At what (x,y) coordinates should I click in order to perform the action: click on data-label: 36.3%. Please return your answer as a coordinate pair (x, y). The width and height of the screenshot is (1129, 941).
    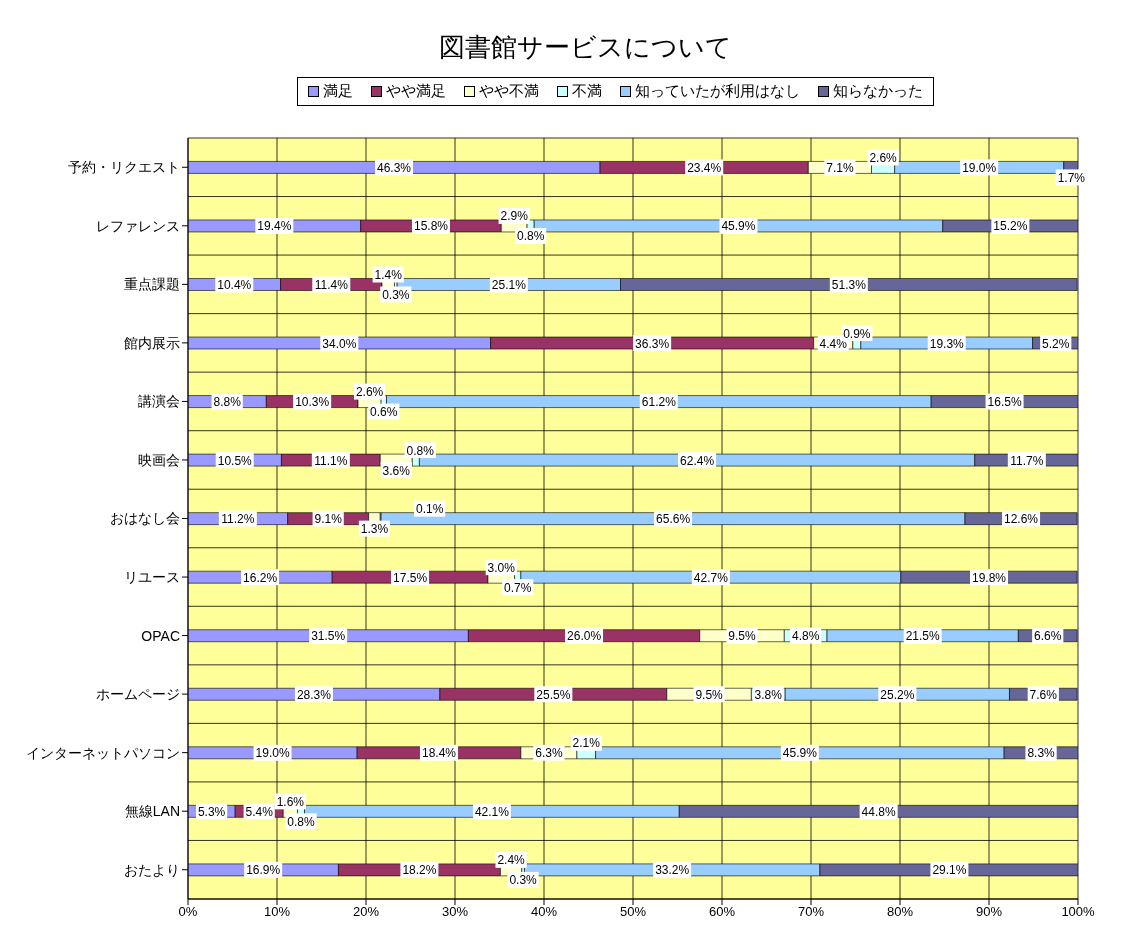
    Looking at the image, I should click on (652, 343).